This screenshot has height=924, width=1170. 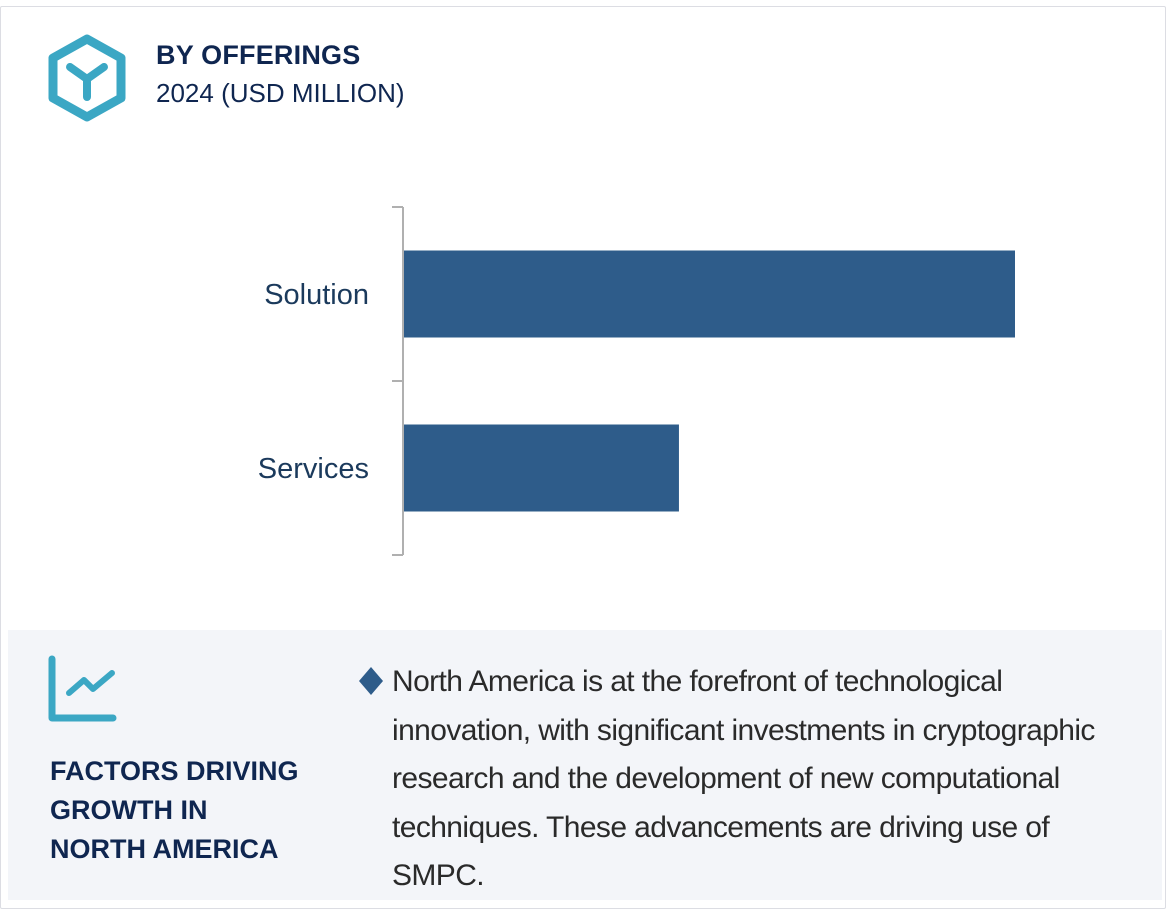 What do you see at coordinates (313, 469) in the screenshot?
I see `category-label: Services` at bounding box center [313, 469].